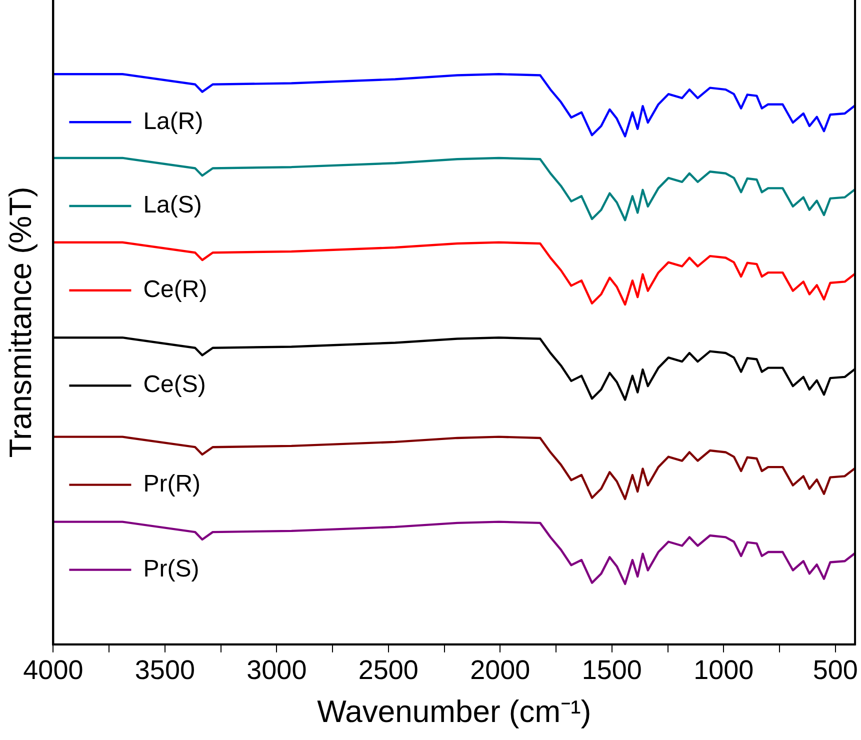  Describe the element at coordinates (172, 484) in the screenshot. I see `legend-label: Pr(R)` at that location.